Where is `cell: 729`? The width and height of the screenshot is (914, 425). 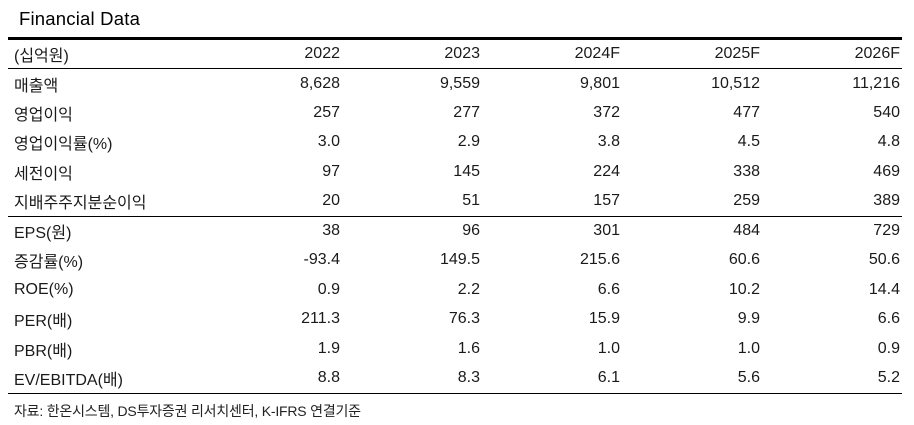 cell: 729 is located at coordinates (832, 230).